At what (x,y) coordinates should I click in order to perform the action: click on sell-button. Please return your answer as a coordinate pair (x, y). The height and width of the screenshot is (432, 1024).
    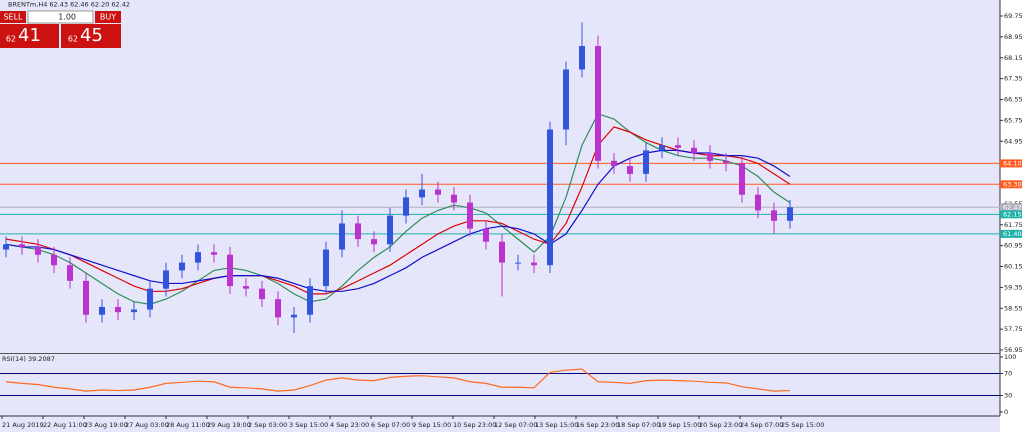
    Looking at the image, I should click on (13, 17).